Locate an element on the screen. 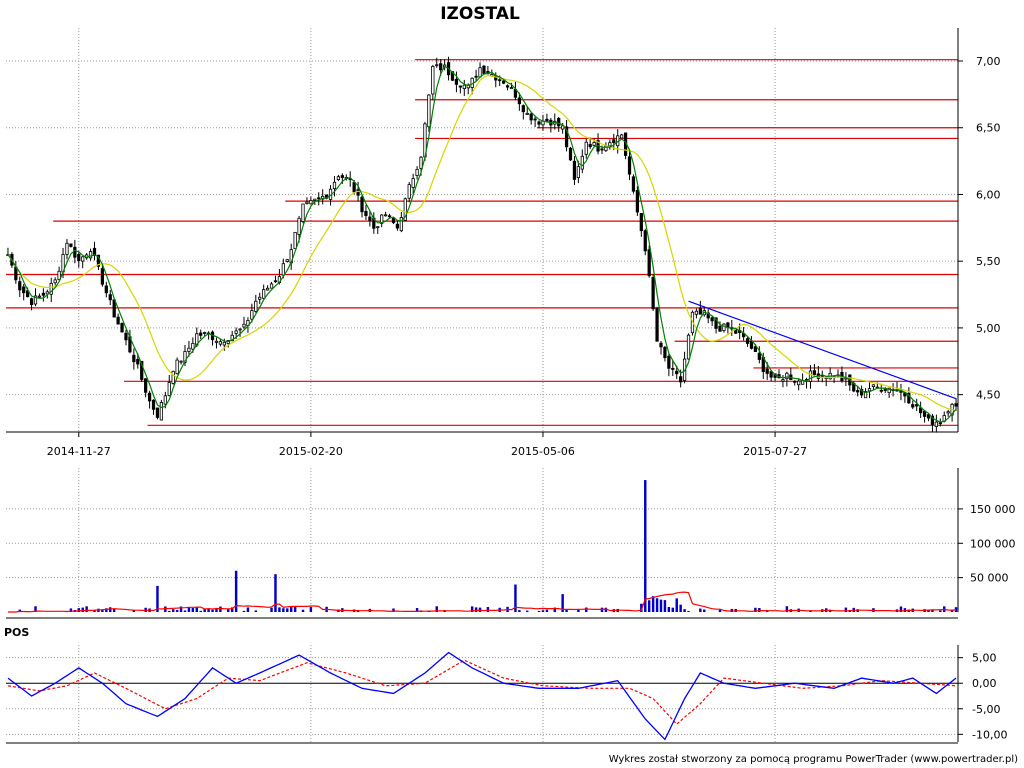 Image resolution: width=1024 pixels, height=768 pixels. pos-tick-label: 0,00 is located at coordinates (984, 683).